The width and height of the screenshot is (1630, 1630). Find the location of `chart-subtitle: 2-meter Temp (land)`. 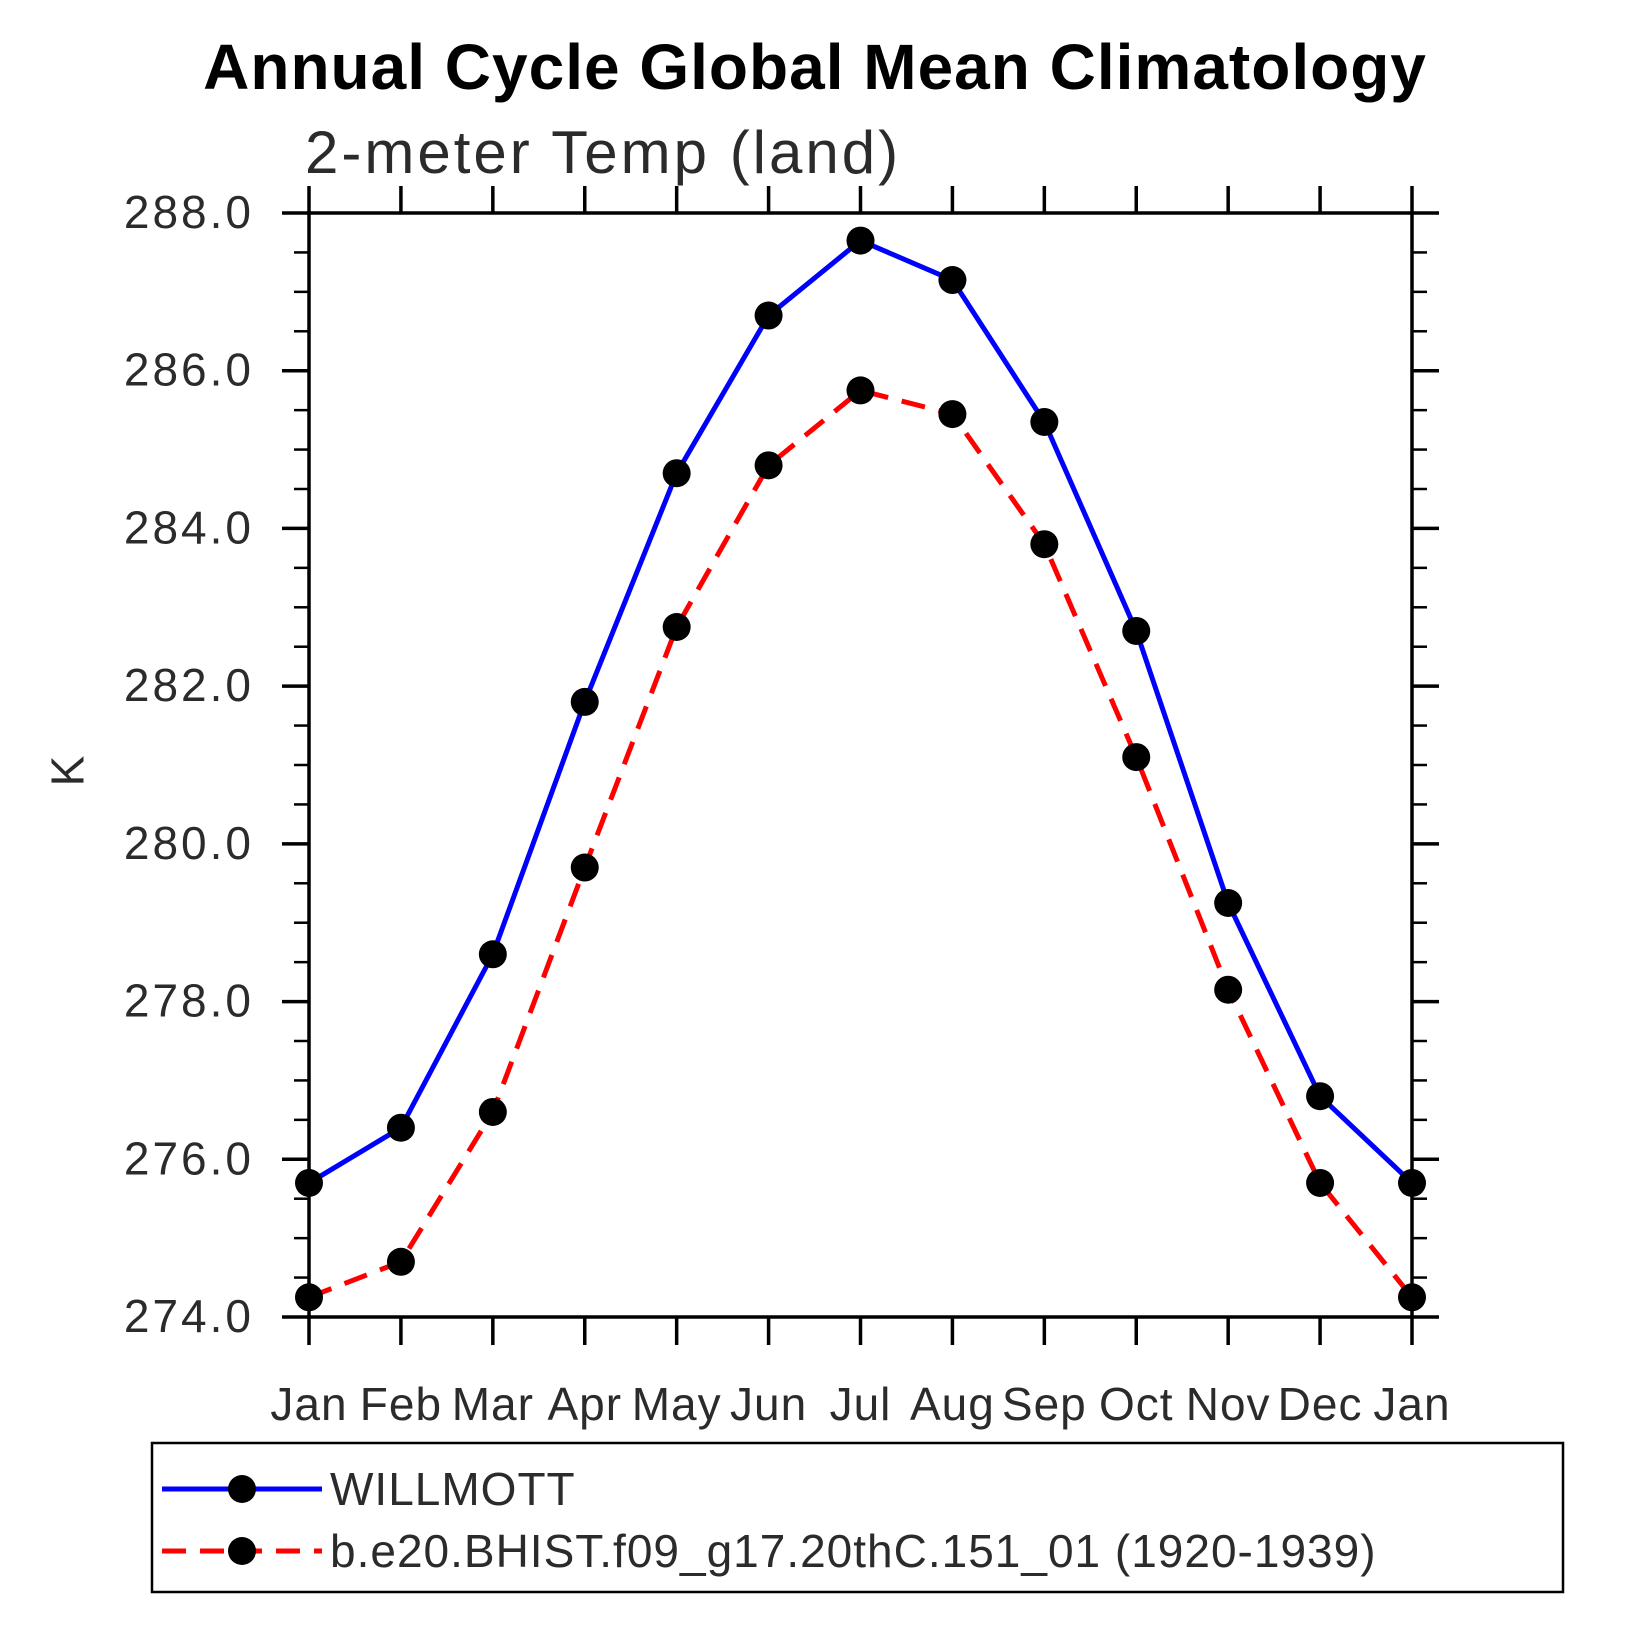

chart-subtitle: 2-meter Temp (land) is located at coordinates (603, 152).